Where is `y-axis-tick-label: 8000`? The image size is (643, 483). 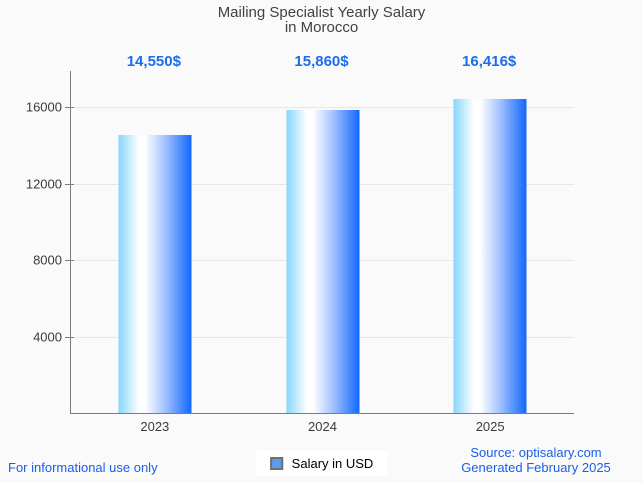 y-axis-tick-label: 8000 is located at coordinates (47, 260).